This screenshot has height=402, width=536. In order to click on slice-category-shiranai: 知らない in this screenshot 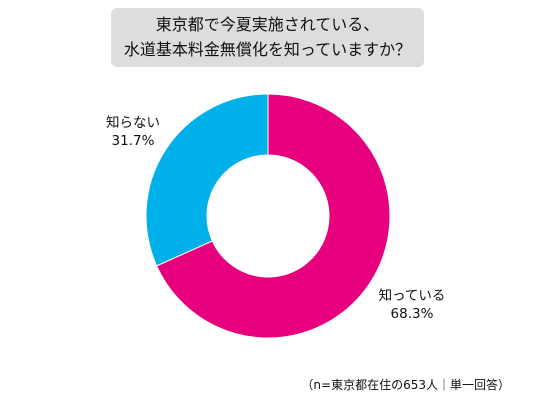, I will do `click(133, 123)`.